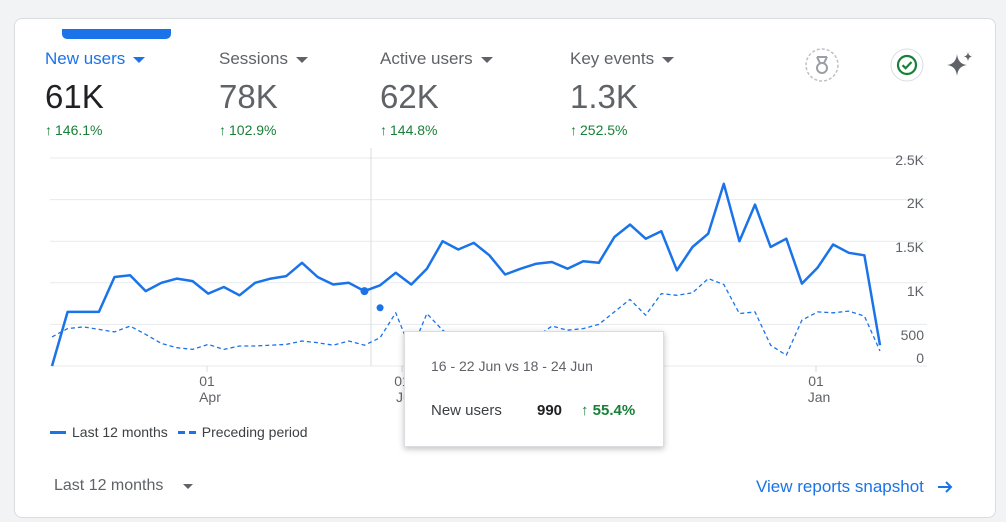 This screenshot has width=1006, height=522. I want to click on x-tick-month: Jan, so click(819, 397).